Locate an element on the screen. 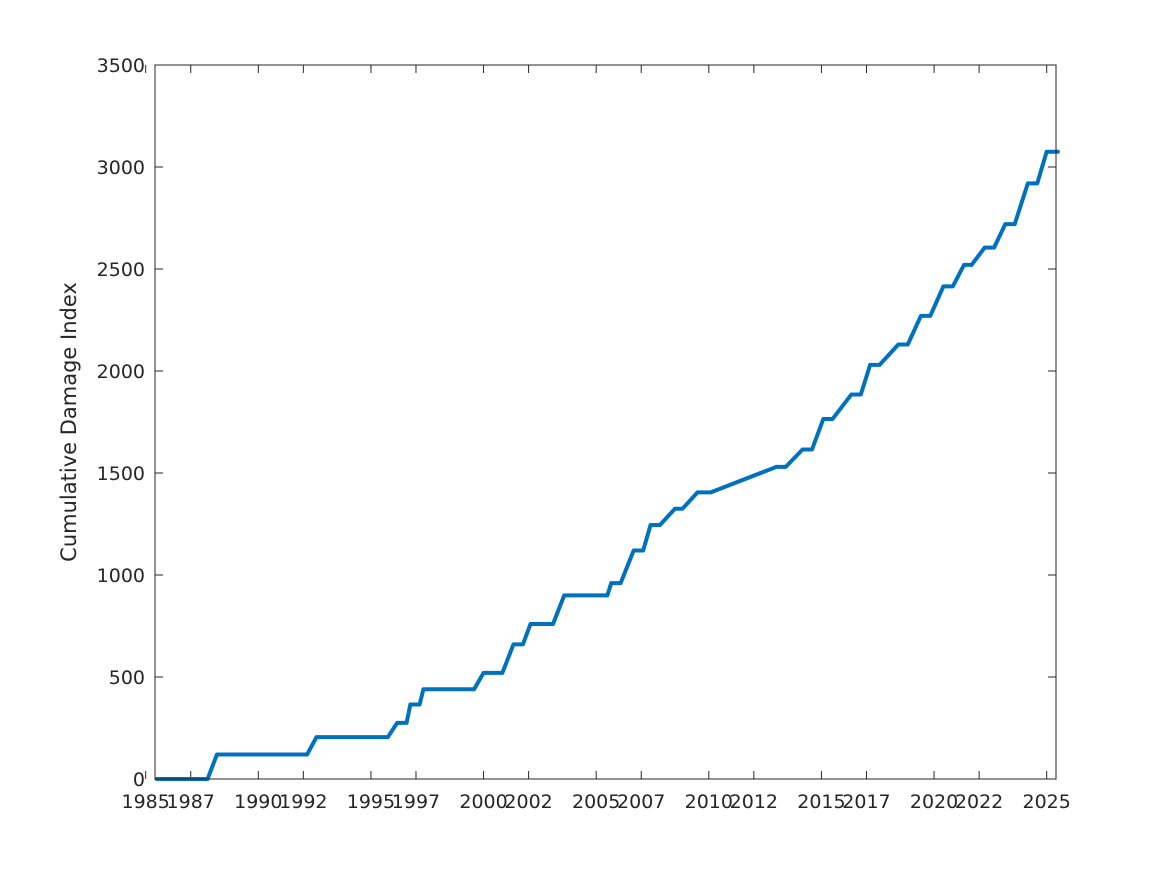 The height and width of the screenshot is (875, 1167). y-tick-label: 1500 is located at coordinates (121, 474).